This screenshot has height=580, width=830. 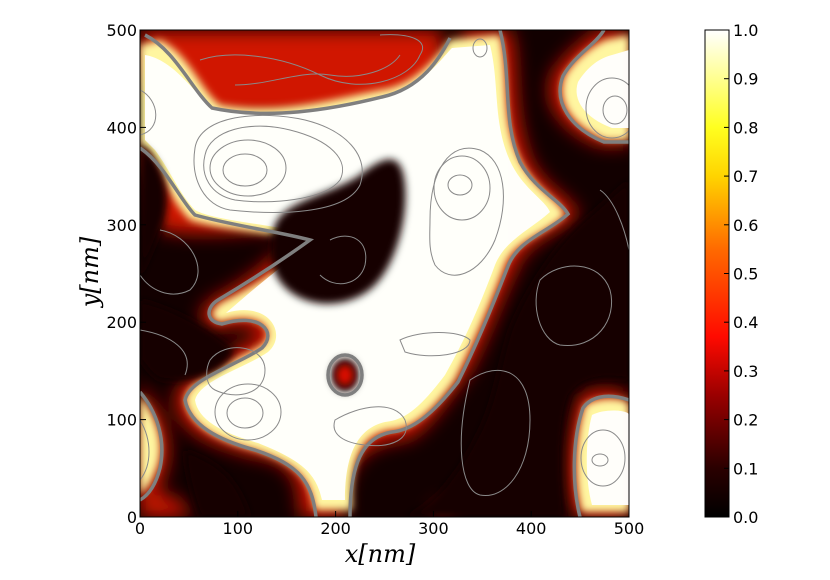 I want to click on y-tick-label: 500, so click(x=121, y=30).